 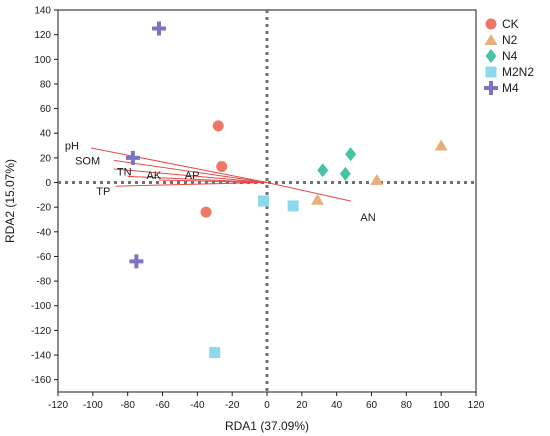 I want to click on y-tick-label: 80, so click(x=46, y=84).